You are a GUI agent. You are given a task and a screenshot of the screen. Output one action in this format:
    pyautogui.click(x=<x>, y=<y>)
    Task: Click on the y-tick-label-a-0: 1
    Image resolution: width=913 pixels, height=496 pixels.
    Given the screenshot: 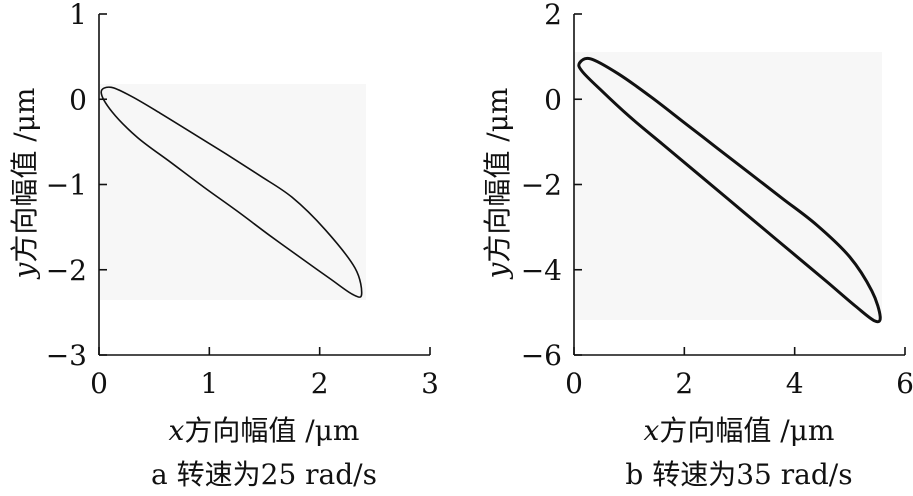 What is the action you would take?
    pyautogui.click(x=78, y=15)
    